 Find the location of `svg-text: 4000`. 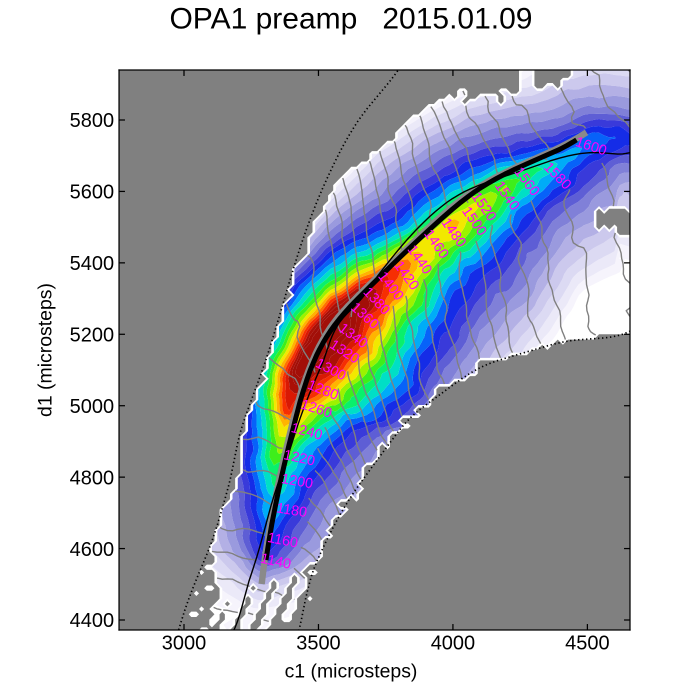

svg-text: 4000 is located at coordinates (453, 643).